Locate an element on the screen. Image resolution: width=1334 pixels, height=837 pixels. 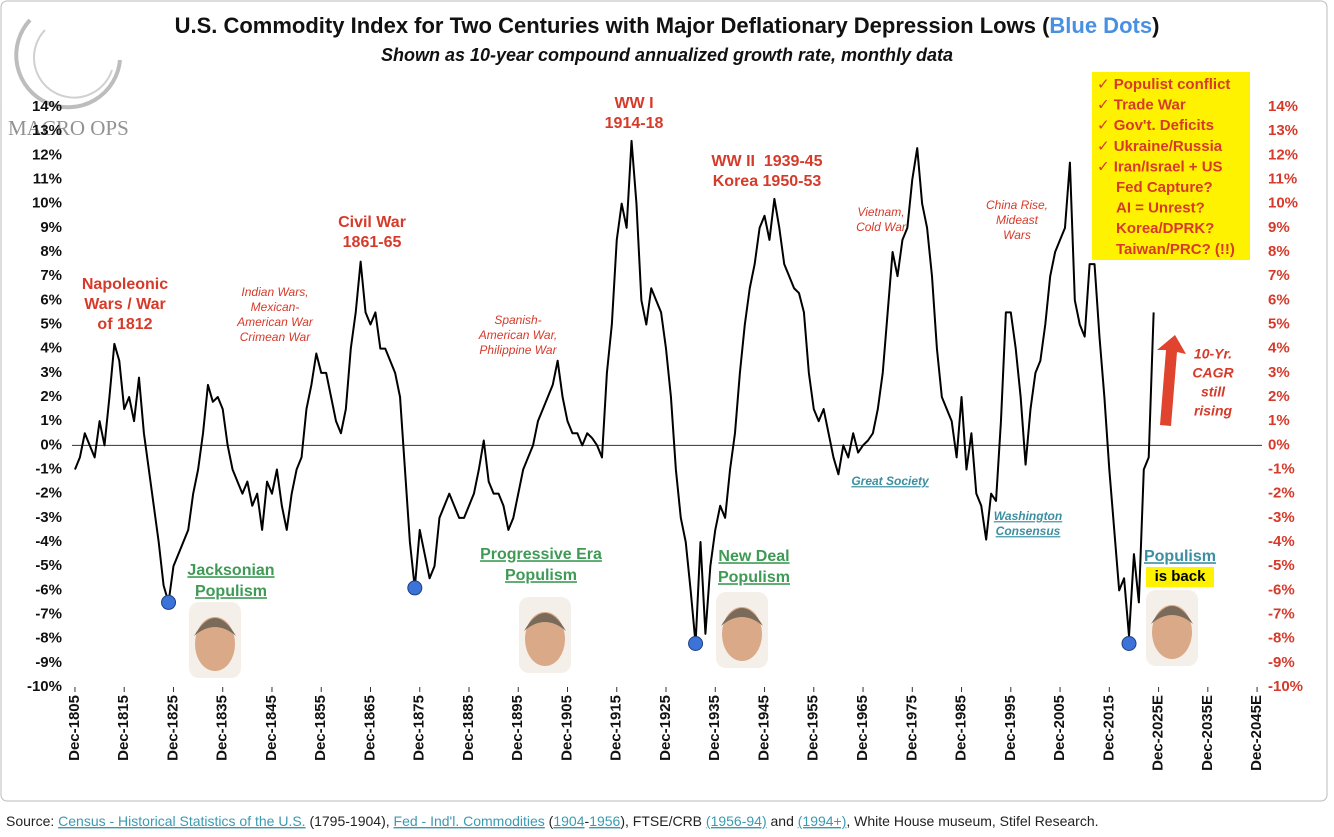
x-tick-label: Dec-1825 is located at coordinates (172, 728).